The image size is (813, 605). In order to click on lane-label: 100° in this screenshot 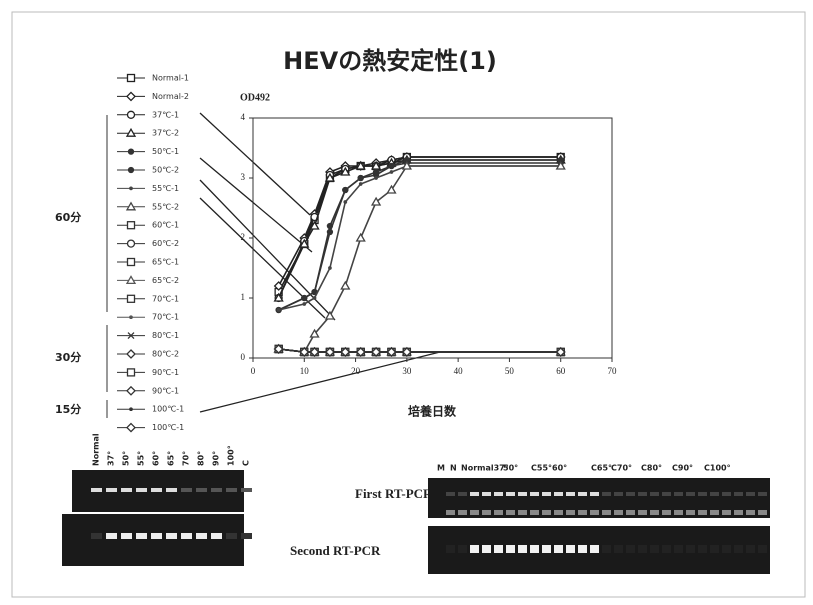, I will do `click(231, 455)`.